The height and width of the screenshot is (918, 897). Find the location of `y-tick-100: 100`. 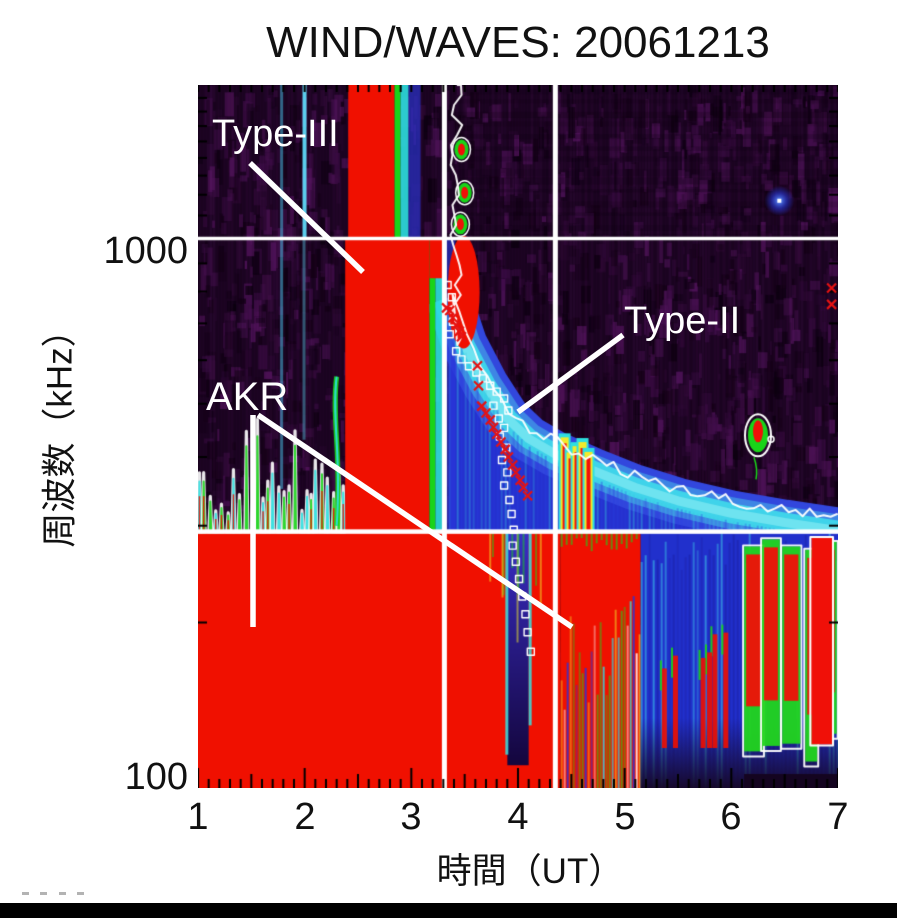

y-tick-100: 100 is located at coordinates (156, 777).